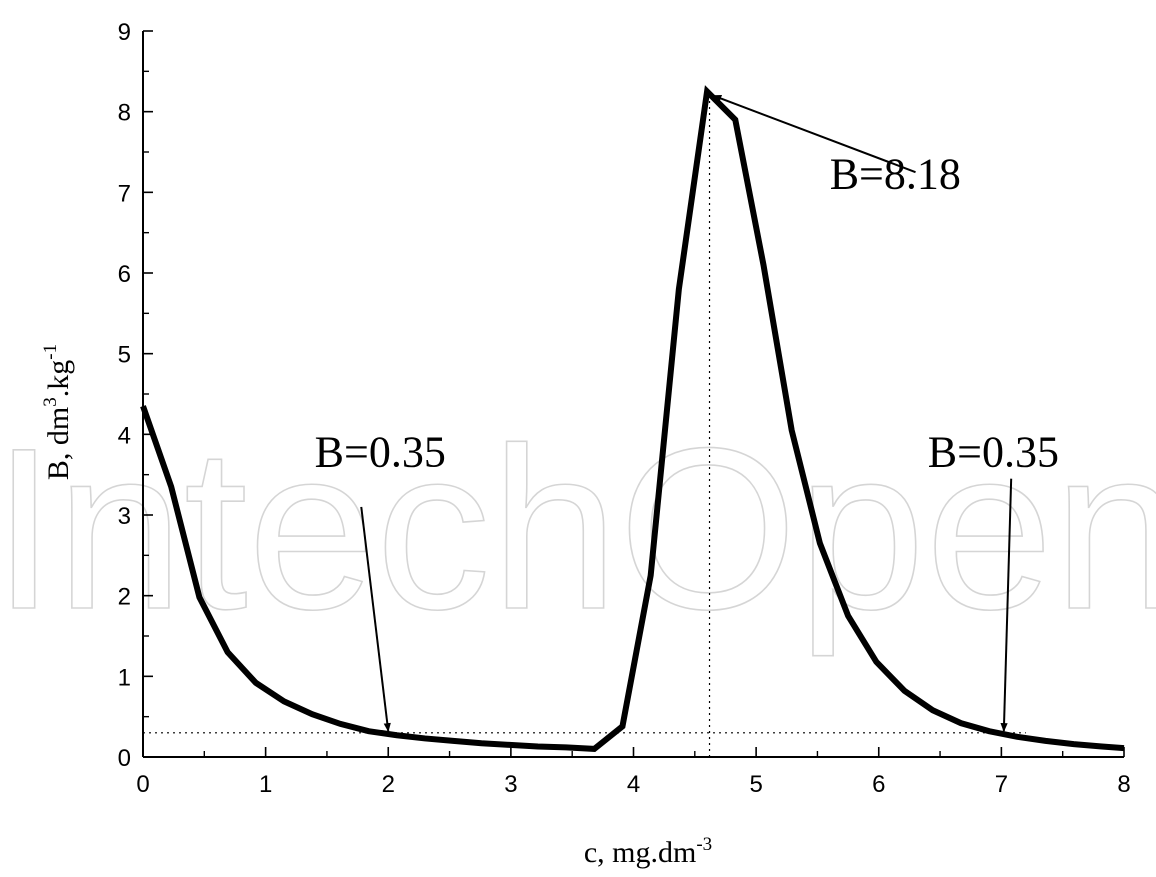 The width and height of the screenshot is (1156, 877). I want to click on x-tick-label: 1, so click(265, 784).